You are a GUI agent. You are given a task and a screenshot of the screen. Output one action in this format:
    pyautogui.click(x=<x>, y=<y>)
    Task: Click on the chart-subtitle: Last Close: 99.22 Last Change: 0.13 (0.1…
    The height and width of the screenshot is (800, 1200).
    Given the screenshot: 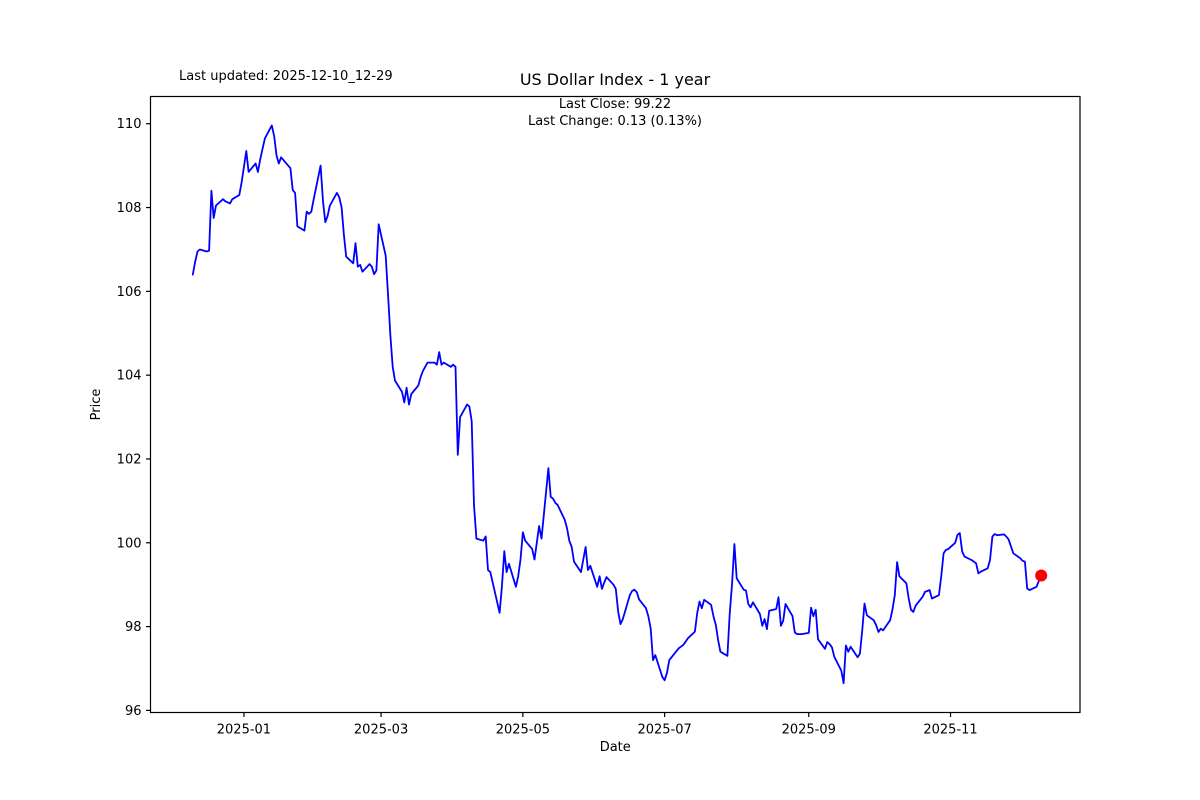 What is the action you would take?
    pyautogui.click(x=615, y=113)
    